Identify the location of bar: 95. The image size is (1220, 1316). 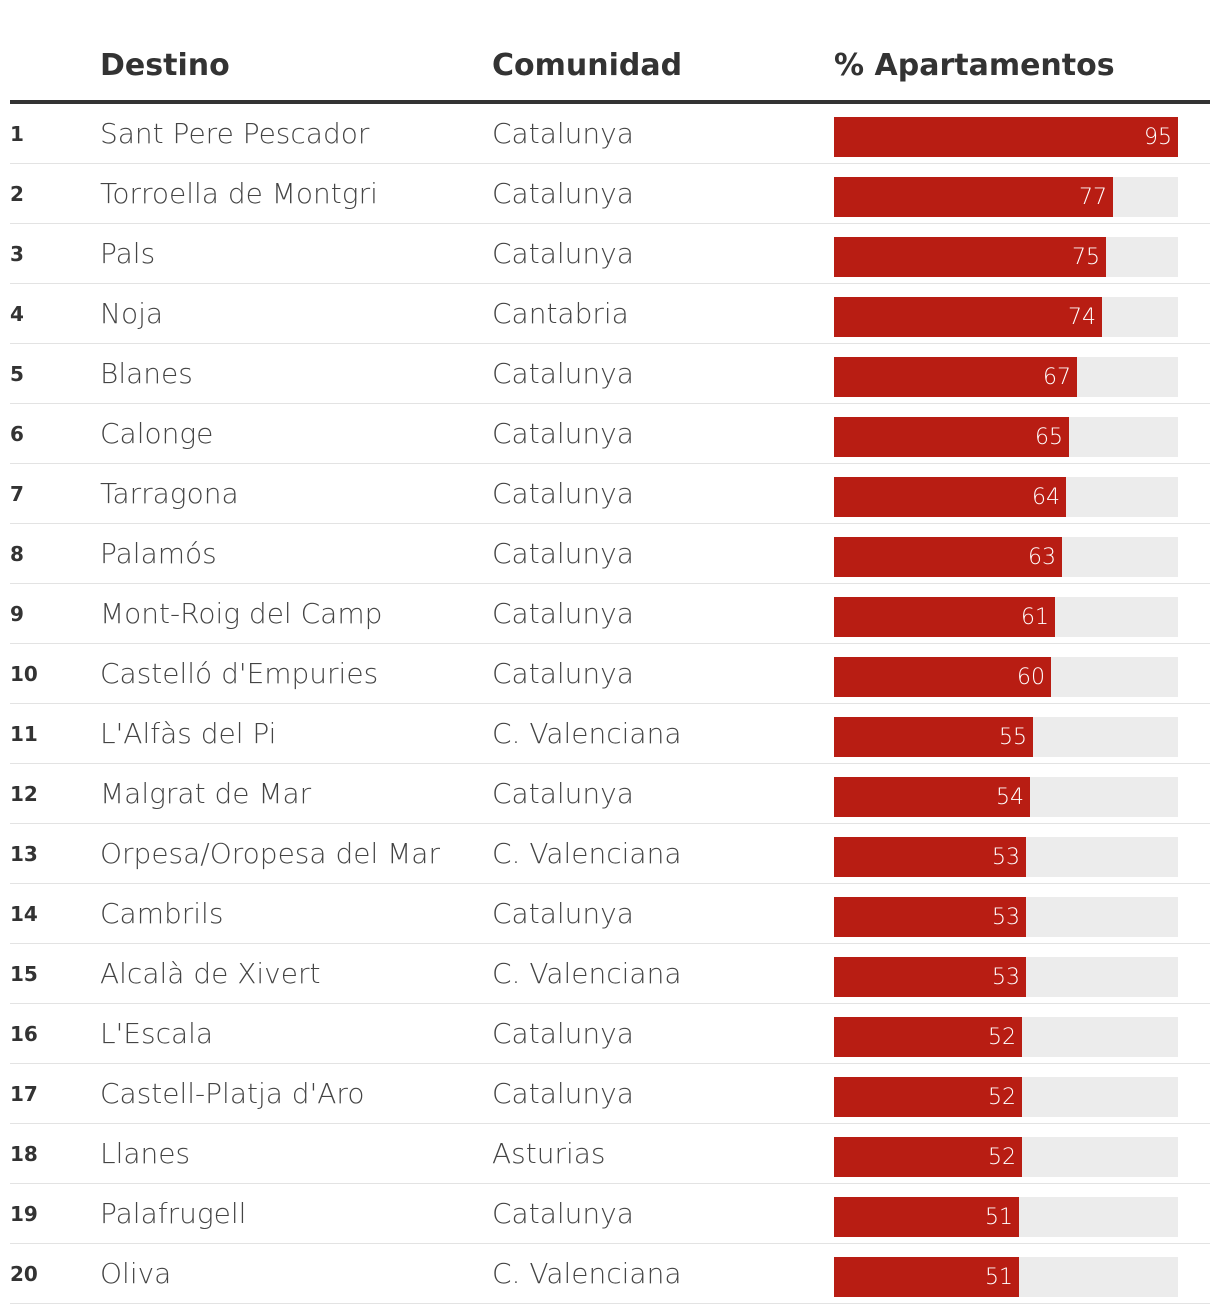
(1006, 137).